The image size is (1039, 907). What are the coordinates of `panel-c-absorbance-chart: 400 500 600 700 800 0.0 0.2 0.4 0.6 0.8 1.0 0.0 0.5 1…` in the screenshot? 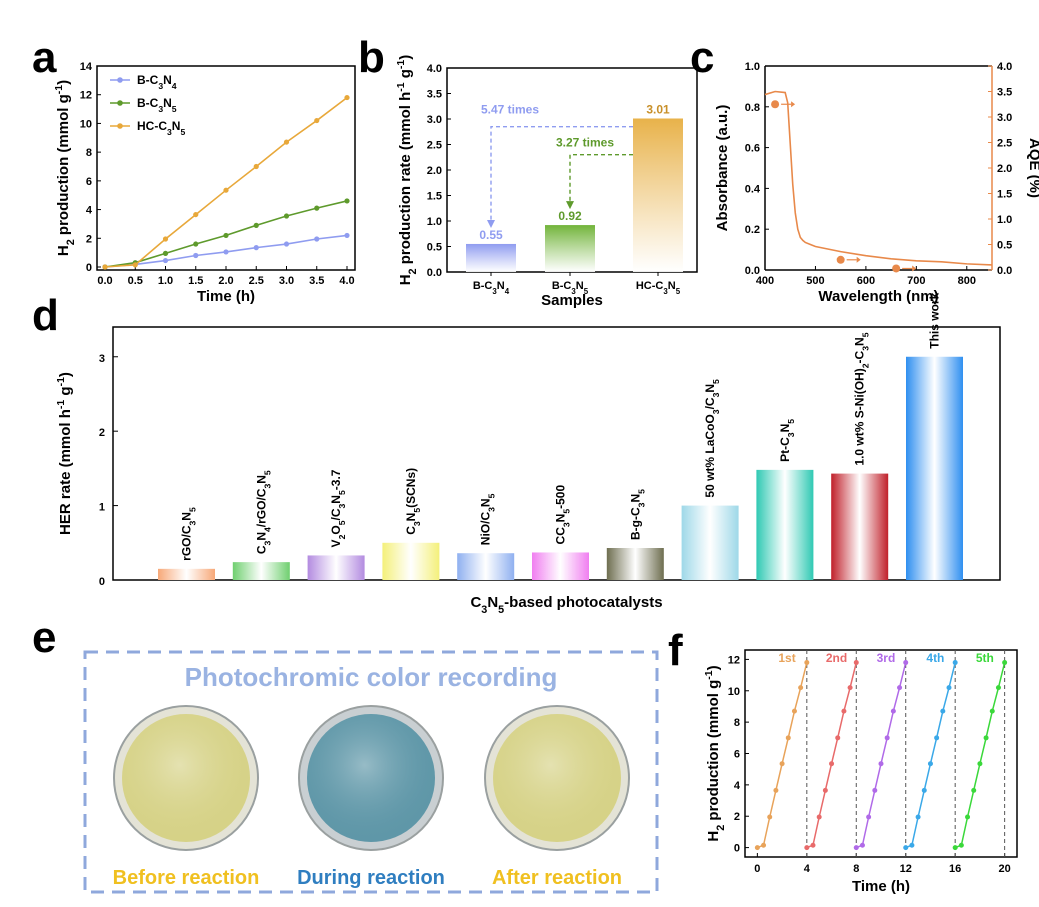 It's located at (876, 183).